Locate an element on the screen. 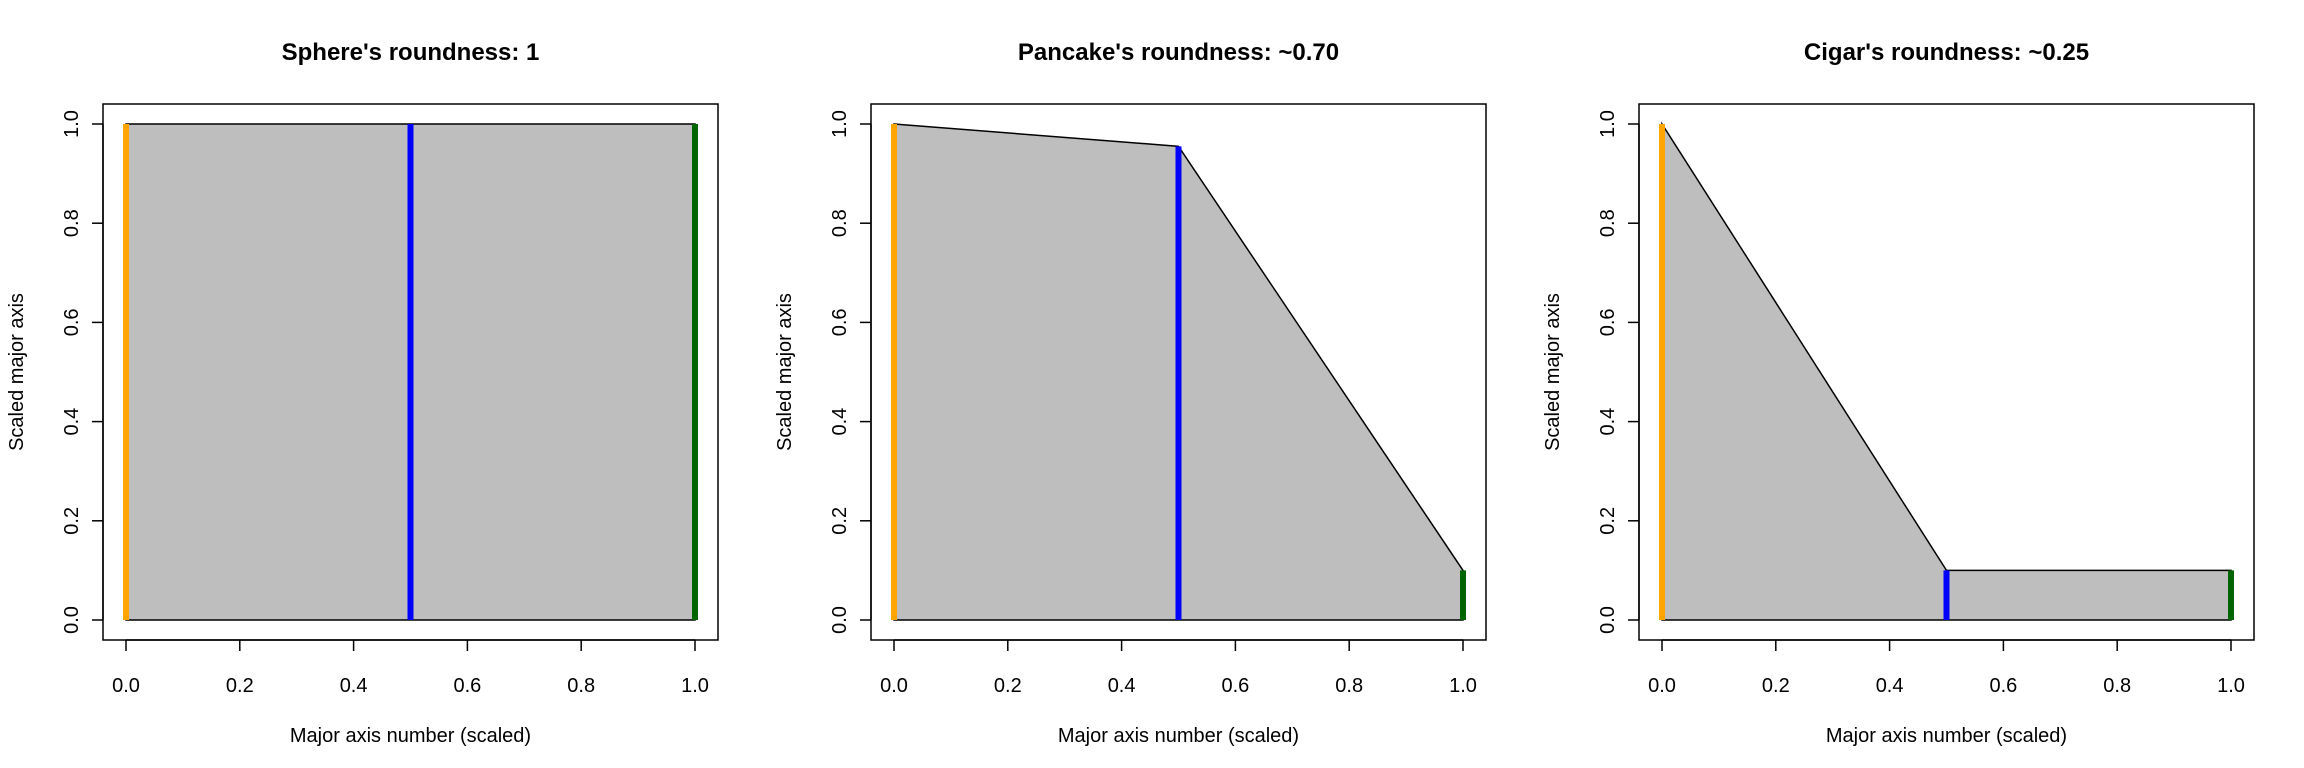  chart-title: Cigar's roundness: ~0.25 is located at coordinates (1946, 52).